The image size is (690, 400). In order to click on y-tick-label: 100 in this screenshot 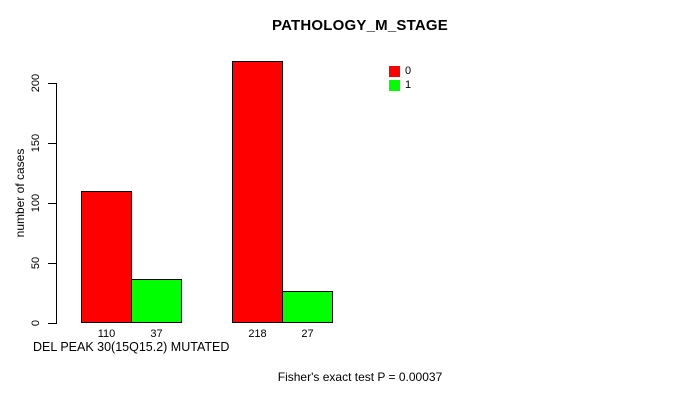, I will do `click(36, 203)`.